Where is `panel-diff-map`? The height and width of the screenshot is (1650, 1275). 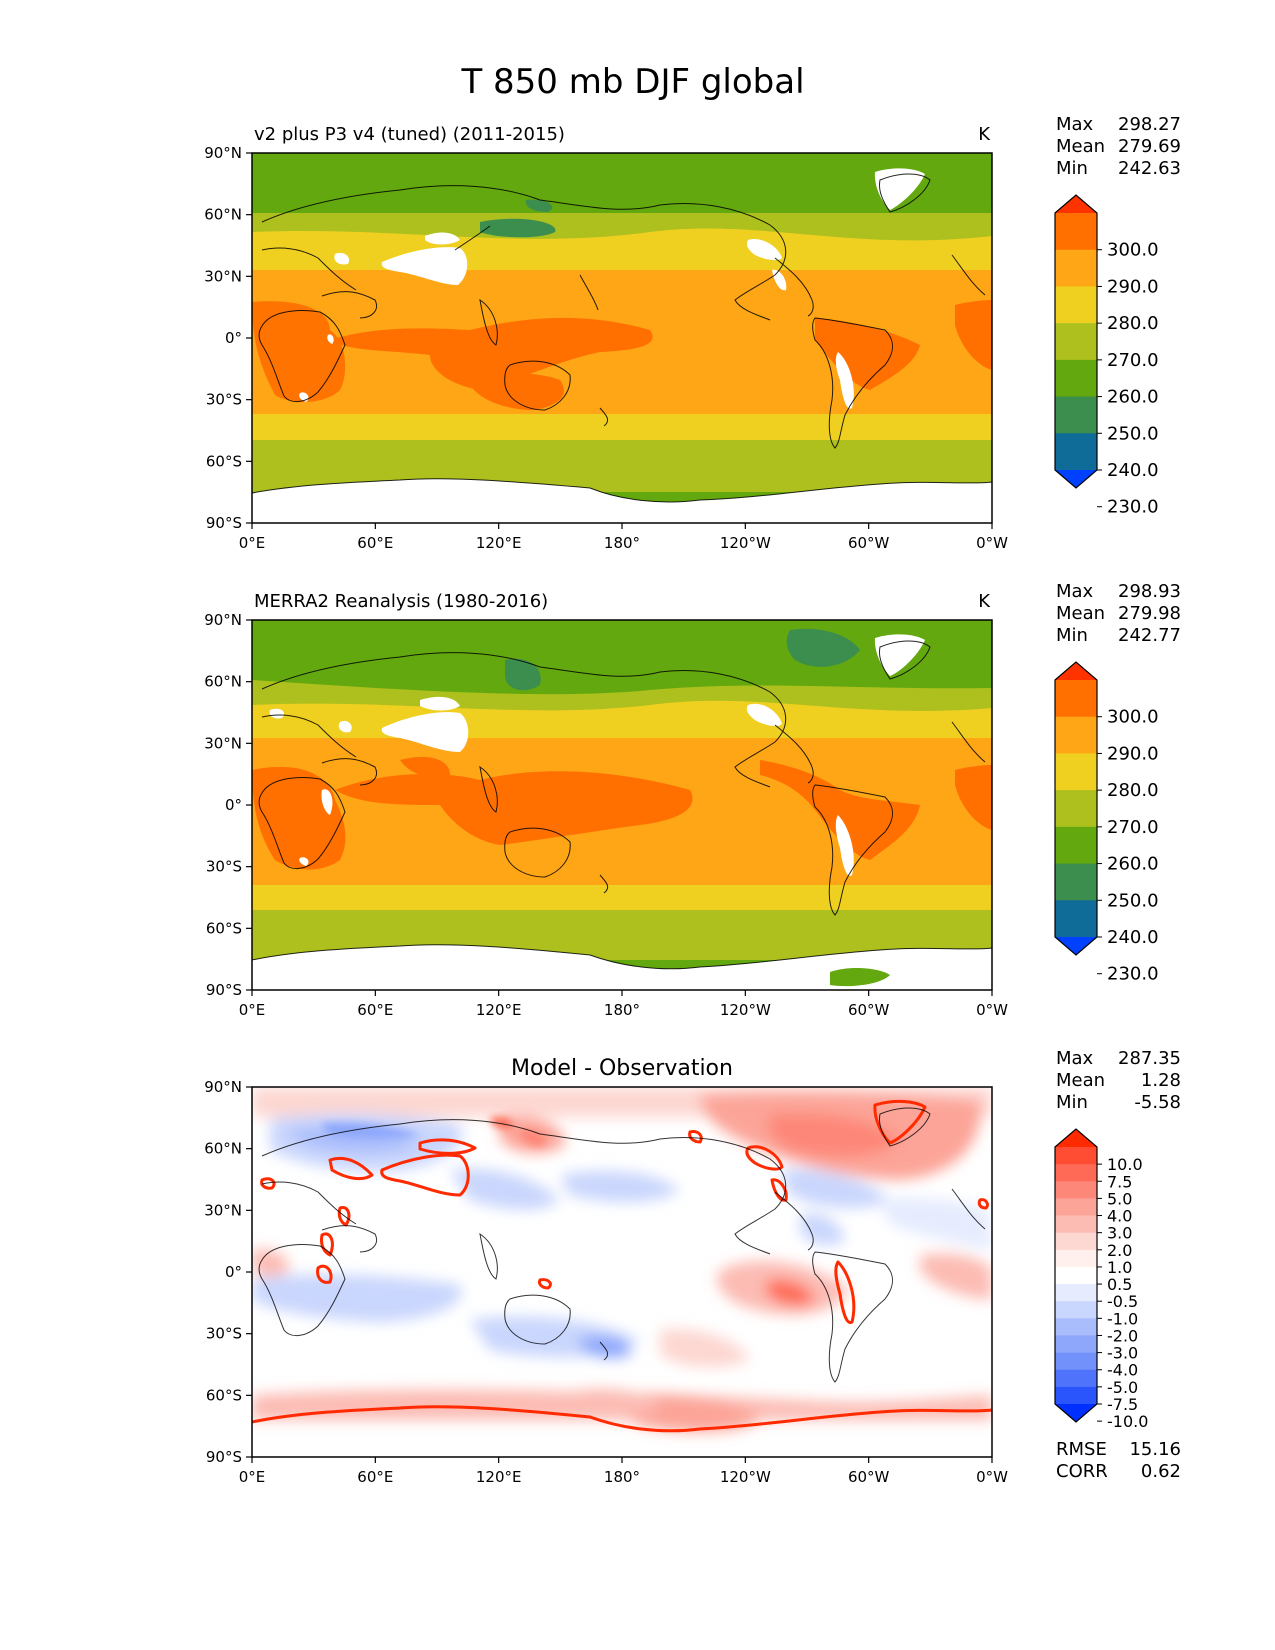
panel-diff-map is located at coordinates (622, 1272).